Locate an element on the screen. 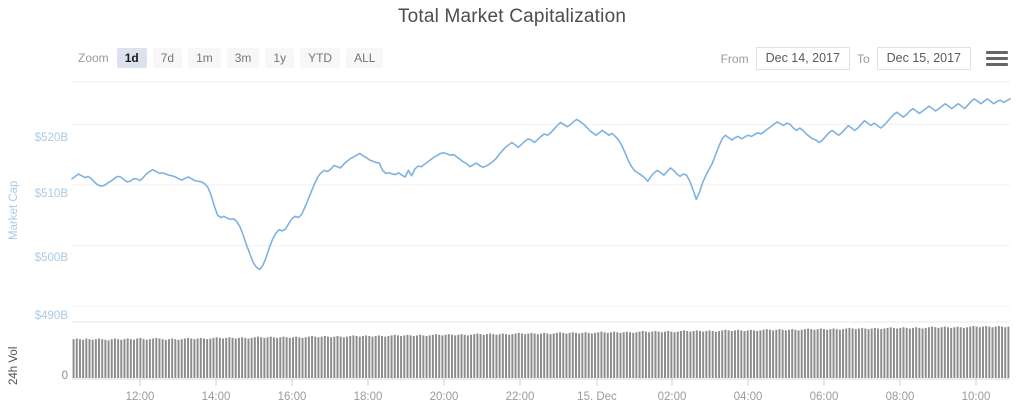  volume-bars is located at coordinates (541, 352).